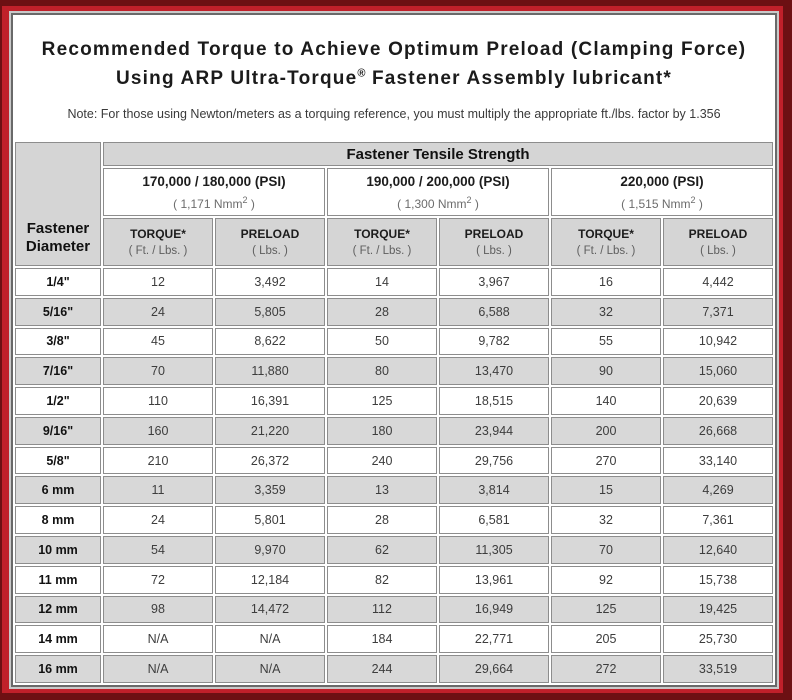  I want to click on torque-value-cell: 82, so click(382, 579).